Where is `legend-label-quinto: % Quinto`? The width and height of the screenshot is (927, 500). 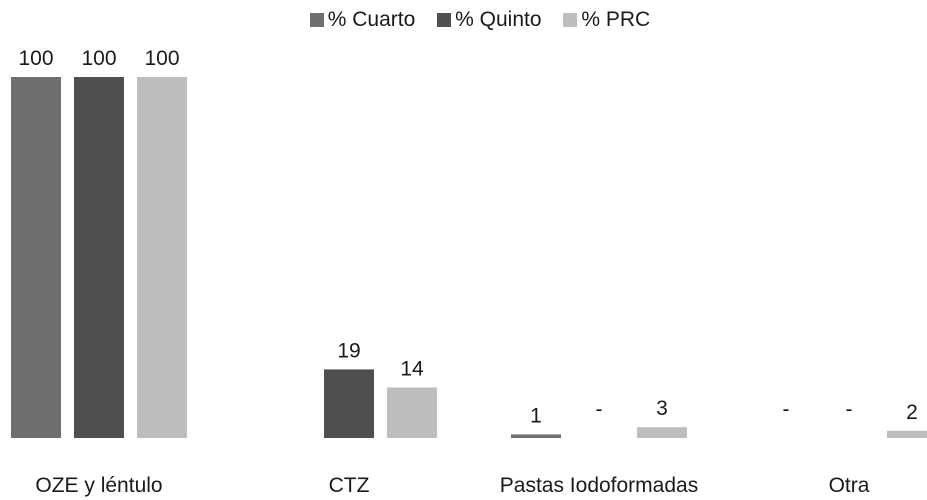
legend-label-quinto: % Quinto is located at coordinates (498, 19).